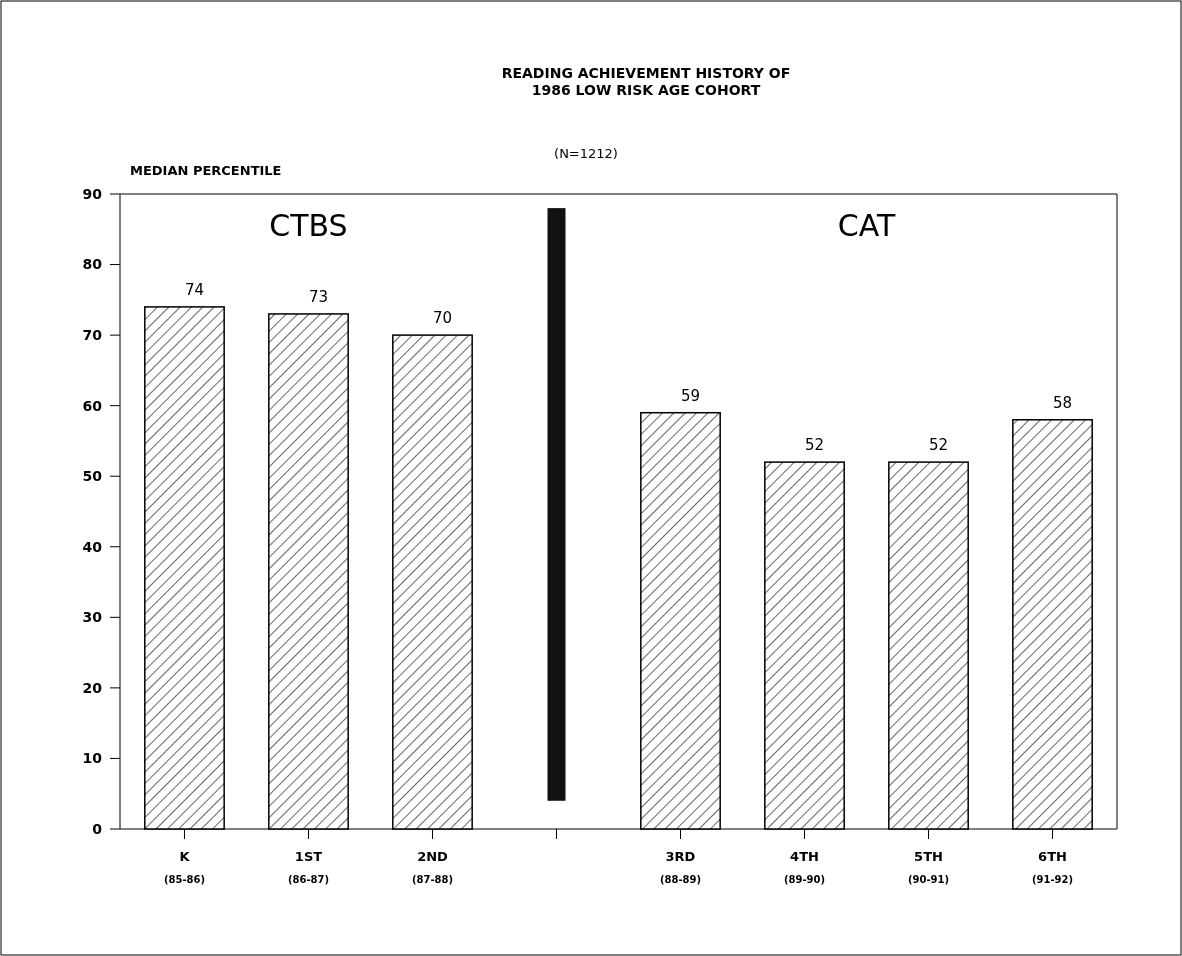 This screenshot has height=956, width=1182. Describe the element at coordinates (804, 867) in the screenshot. I see `x-tick-label: 4TH (89-90)` at that location.